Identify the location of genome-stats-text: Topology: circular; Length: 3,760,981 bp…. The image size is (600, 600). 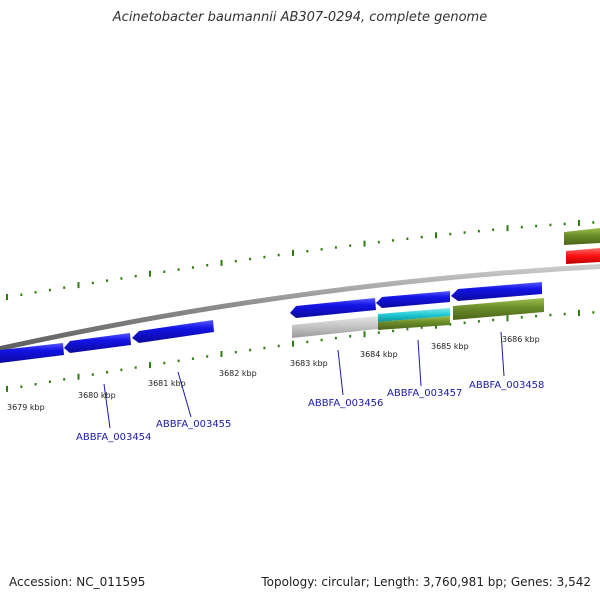
(426, 582).